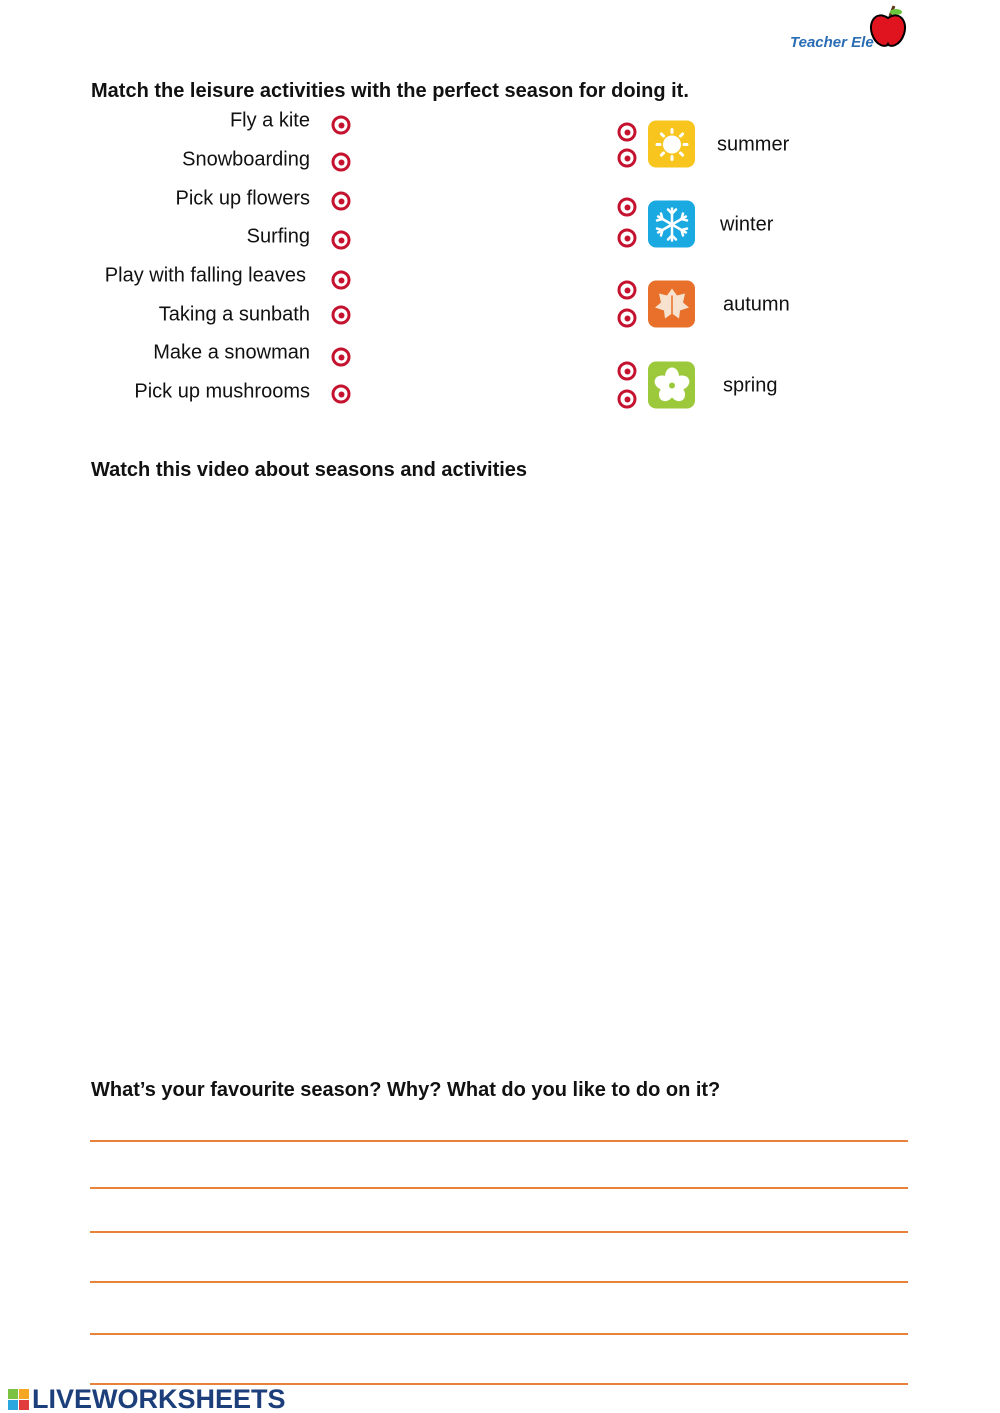  Describe the element at coordinates (222, 391) in the screenshot. I see `activity-label: Pick up mushrooms` at that location.